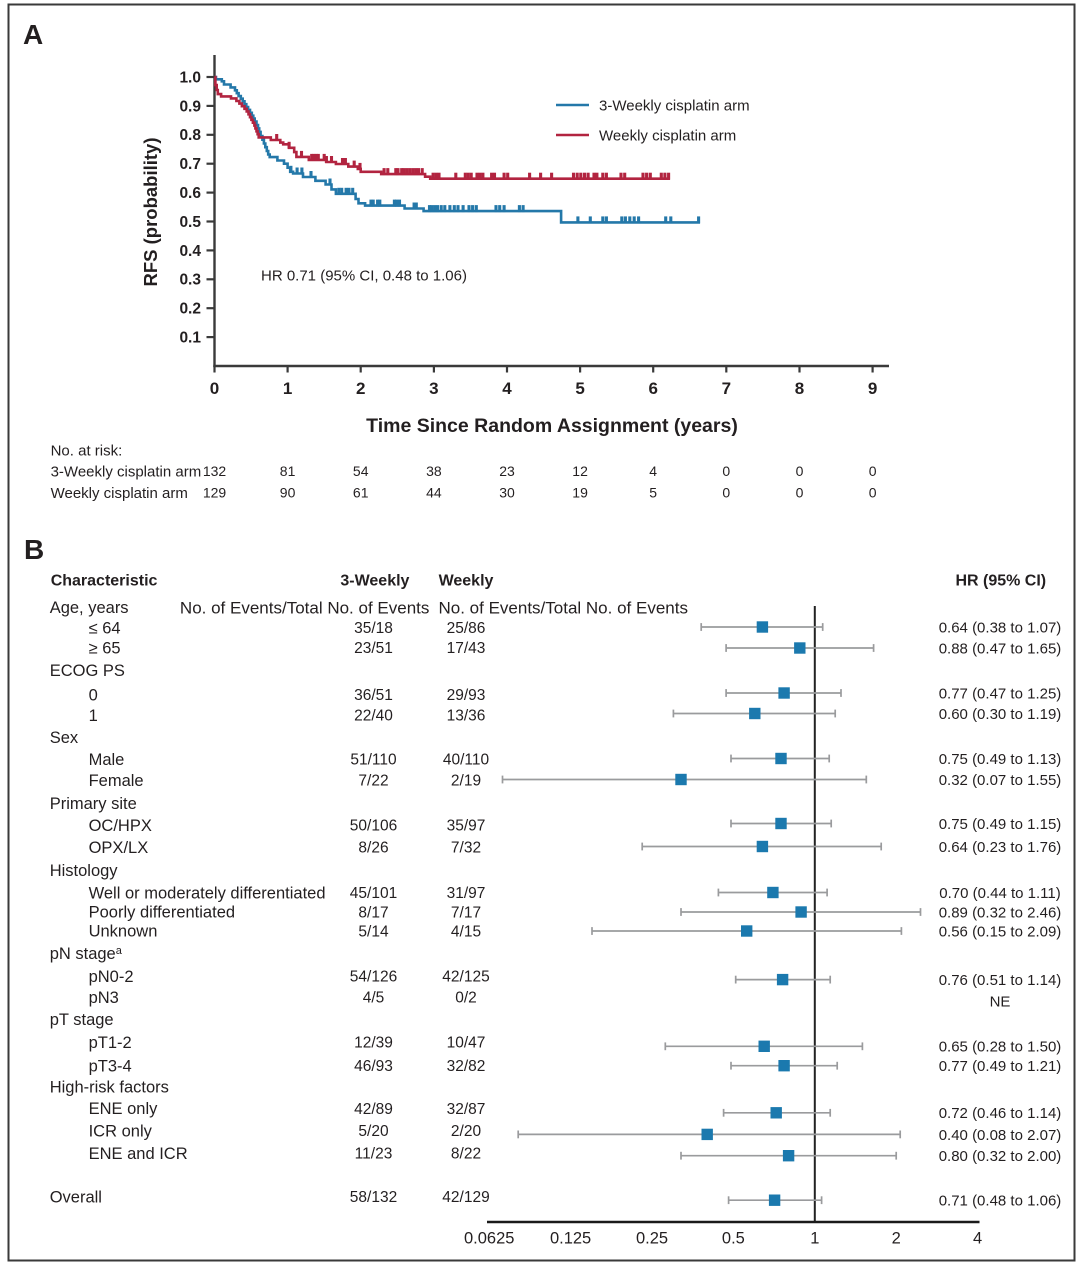  Describe the element at coordinates (89, 608) in the screenshot. I see `svg-text: Age, years` at that location.